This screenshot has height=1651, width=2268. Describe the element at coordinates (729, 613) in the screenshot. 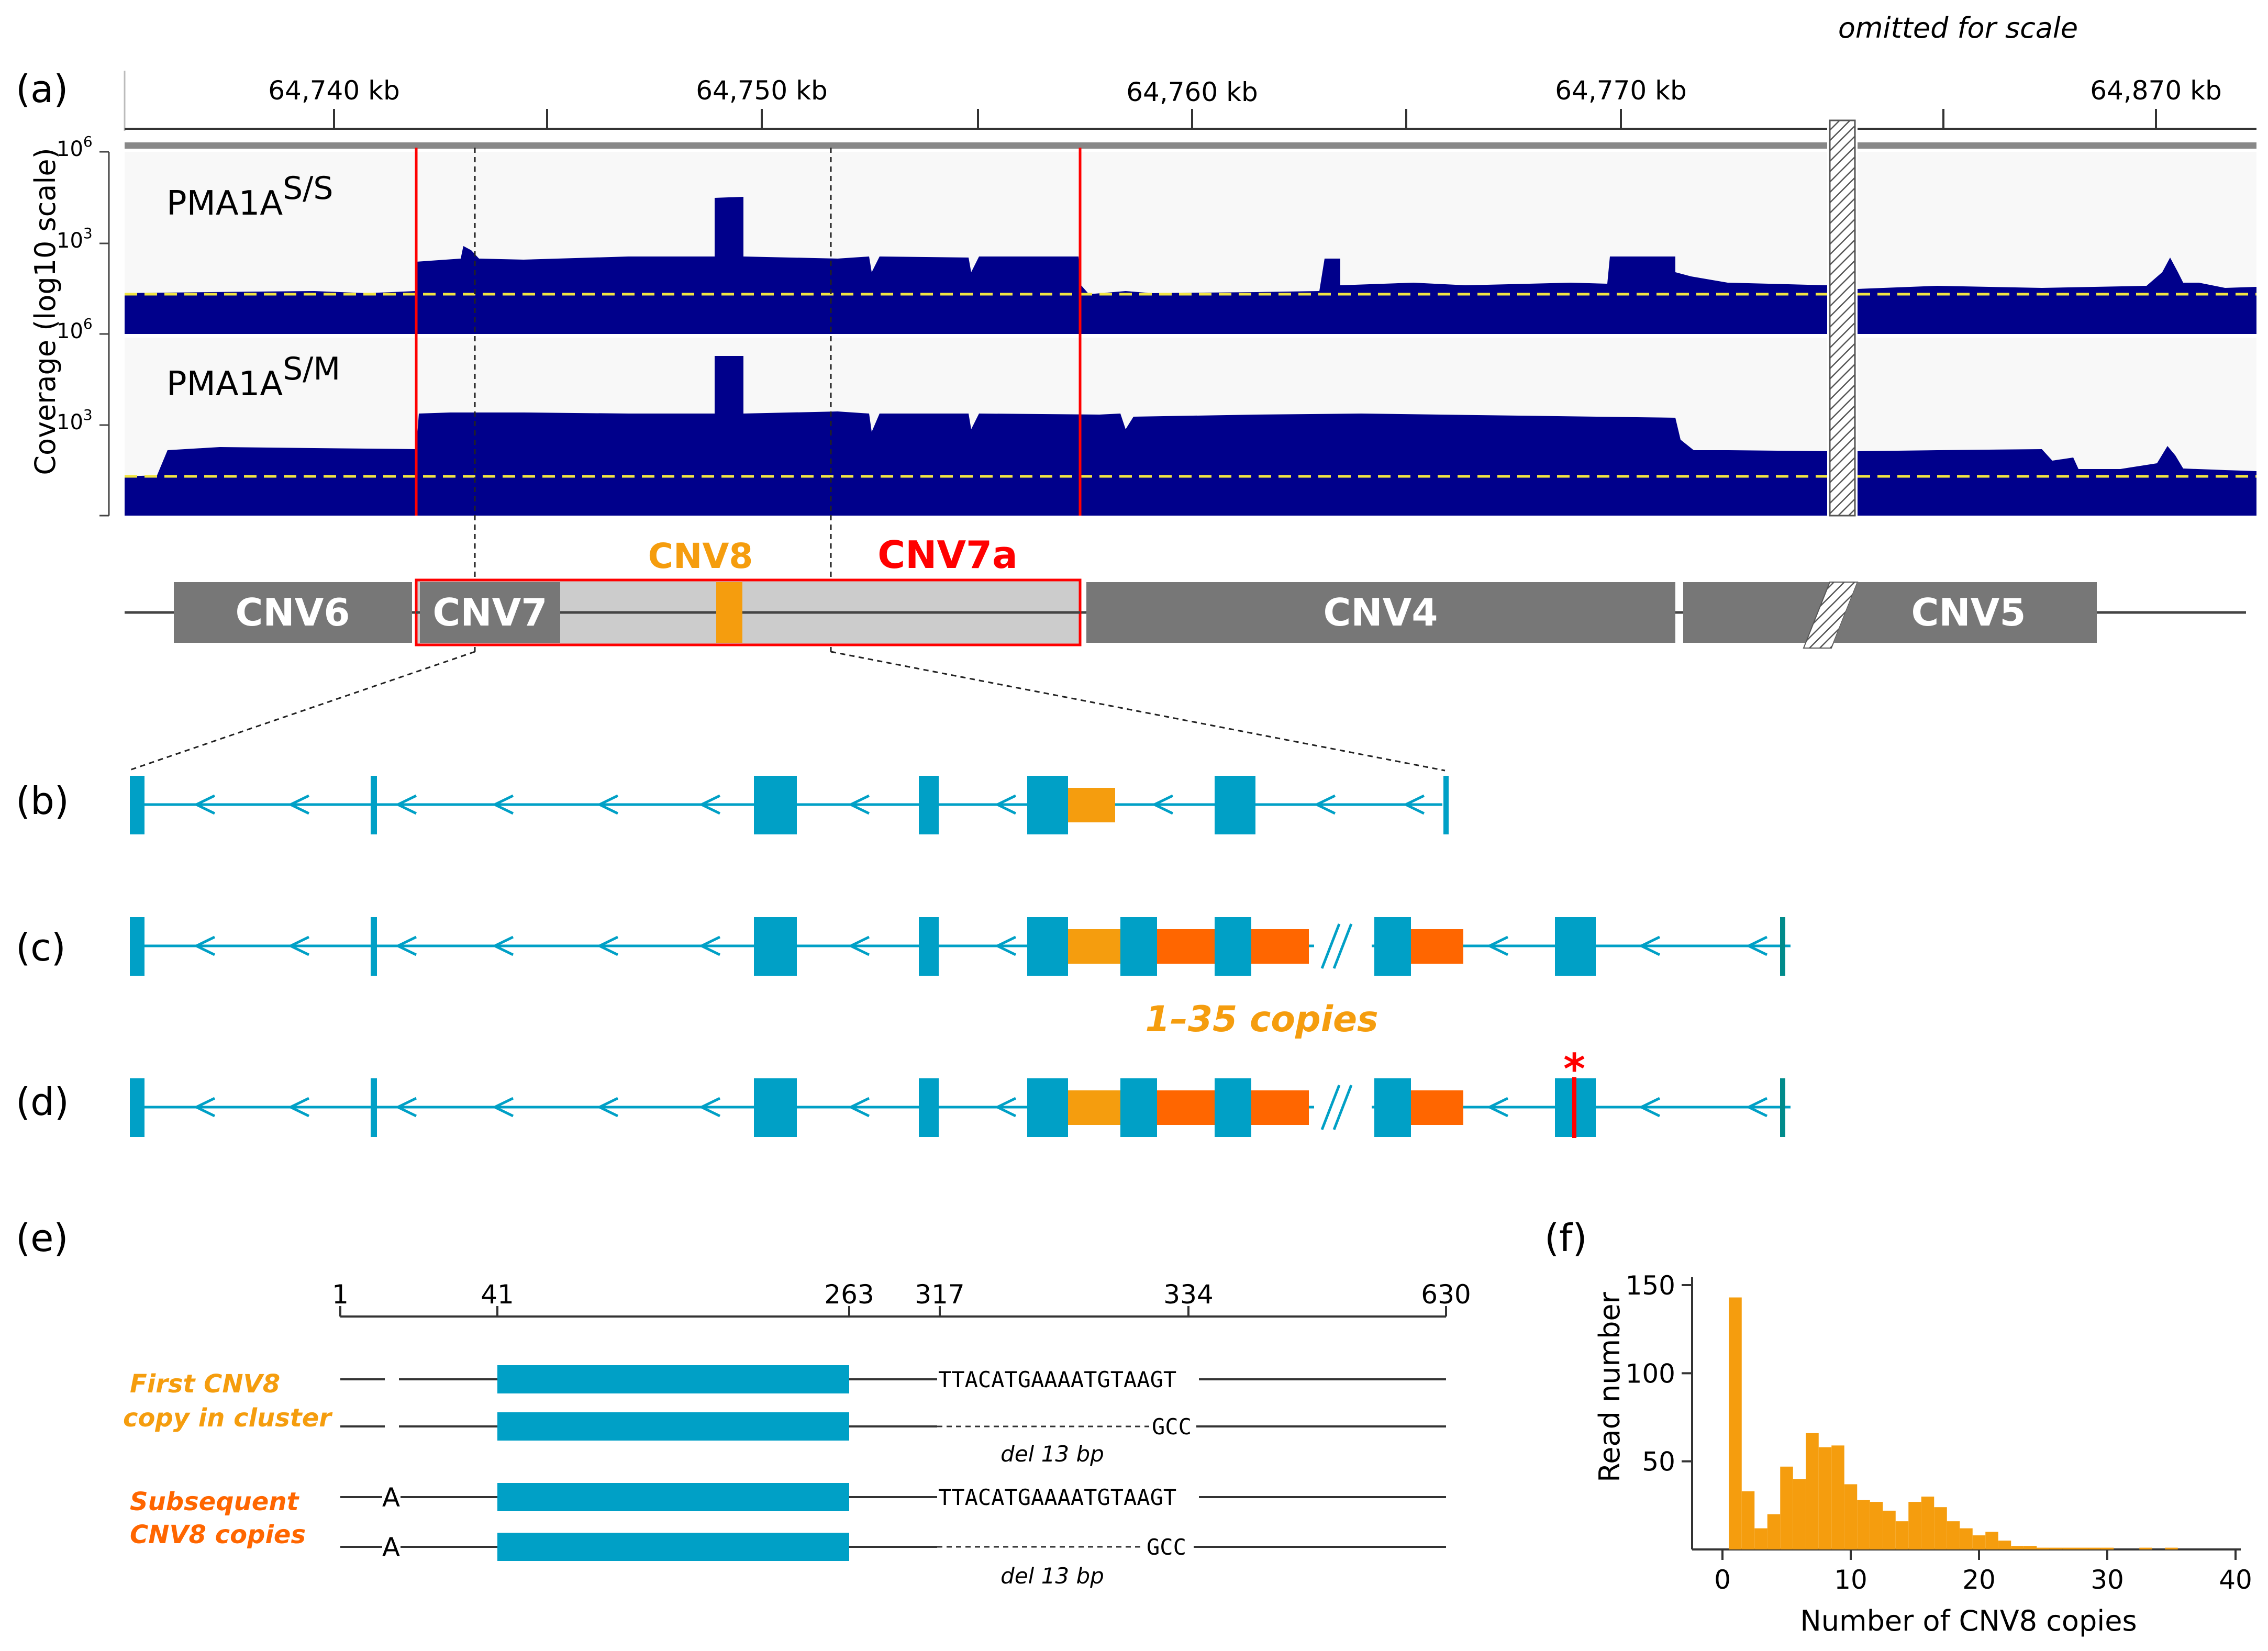

I see `cnv8-block` at that location.